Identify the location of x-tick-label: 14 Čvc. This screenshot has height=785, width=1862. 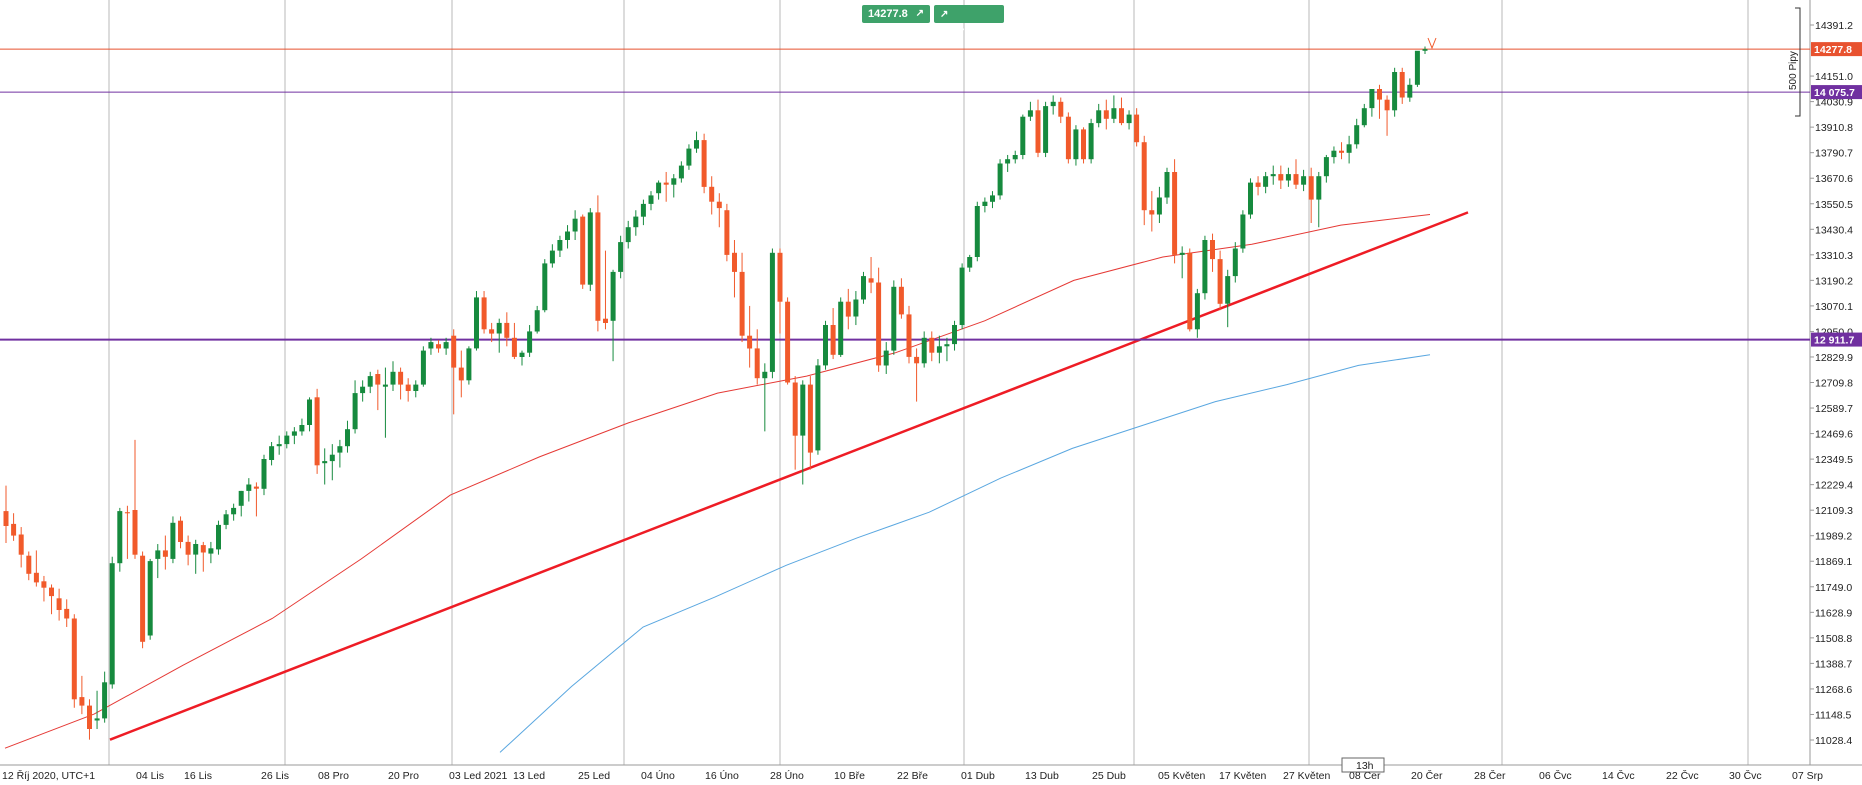
(1618, 775).